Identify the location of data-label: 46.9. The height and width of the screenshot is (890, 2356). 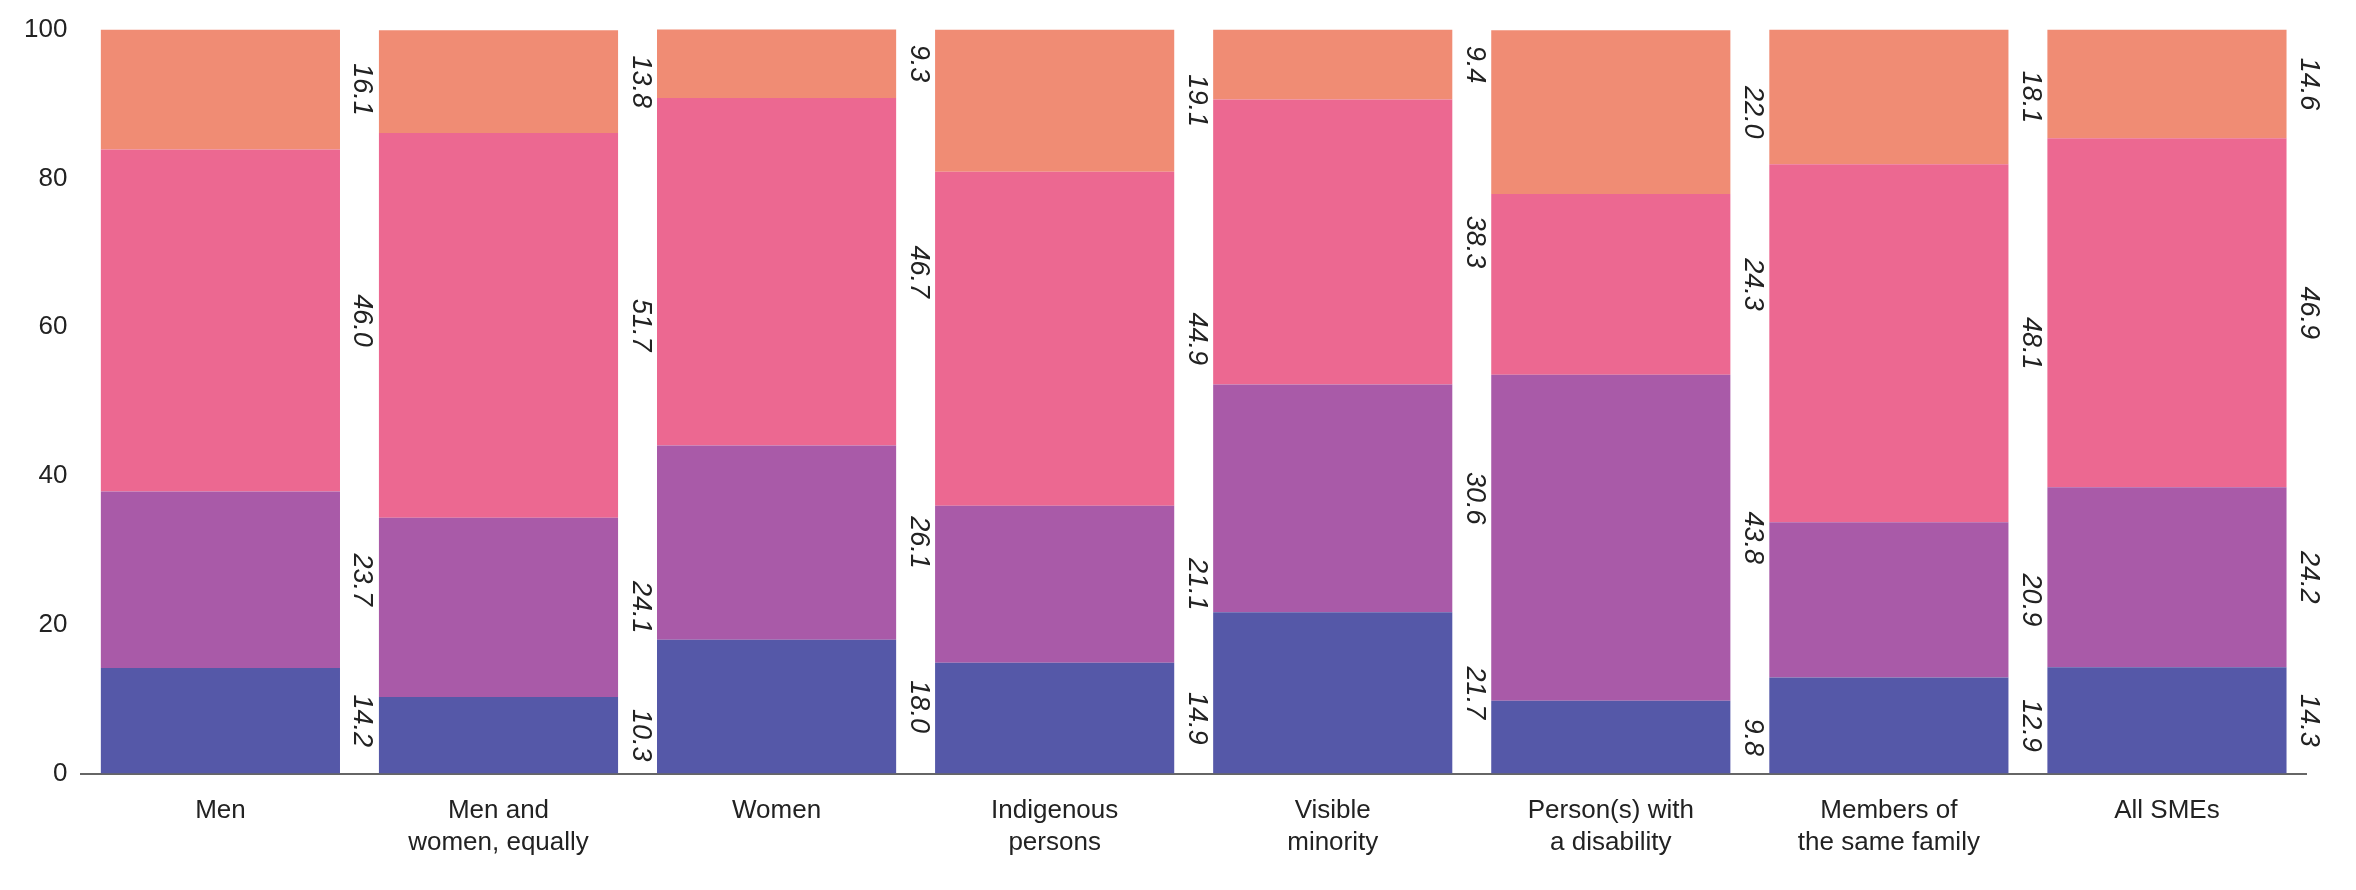
(2310, 312).